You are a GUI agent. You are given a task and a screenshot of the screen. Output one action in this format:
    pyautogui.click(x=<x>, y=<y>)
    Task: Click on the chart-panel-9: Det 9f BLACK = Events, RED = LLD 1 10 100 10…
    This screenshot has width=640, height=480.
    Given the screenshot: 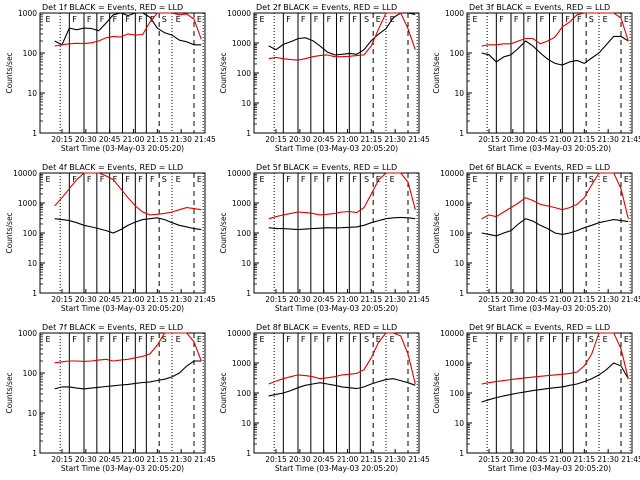 What is the action you would take?
    pyautogui.click(x=536, y=398)
    